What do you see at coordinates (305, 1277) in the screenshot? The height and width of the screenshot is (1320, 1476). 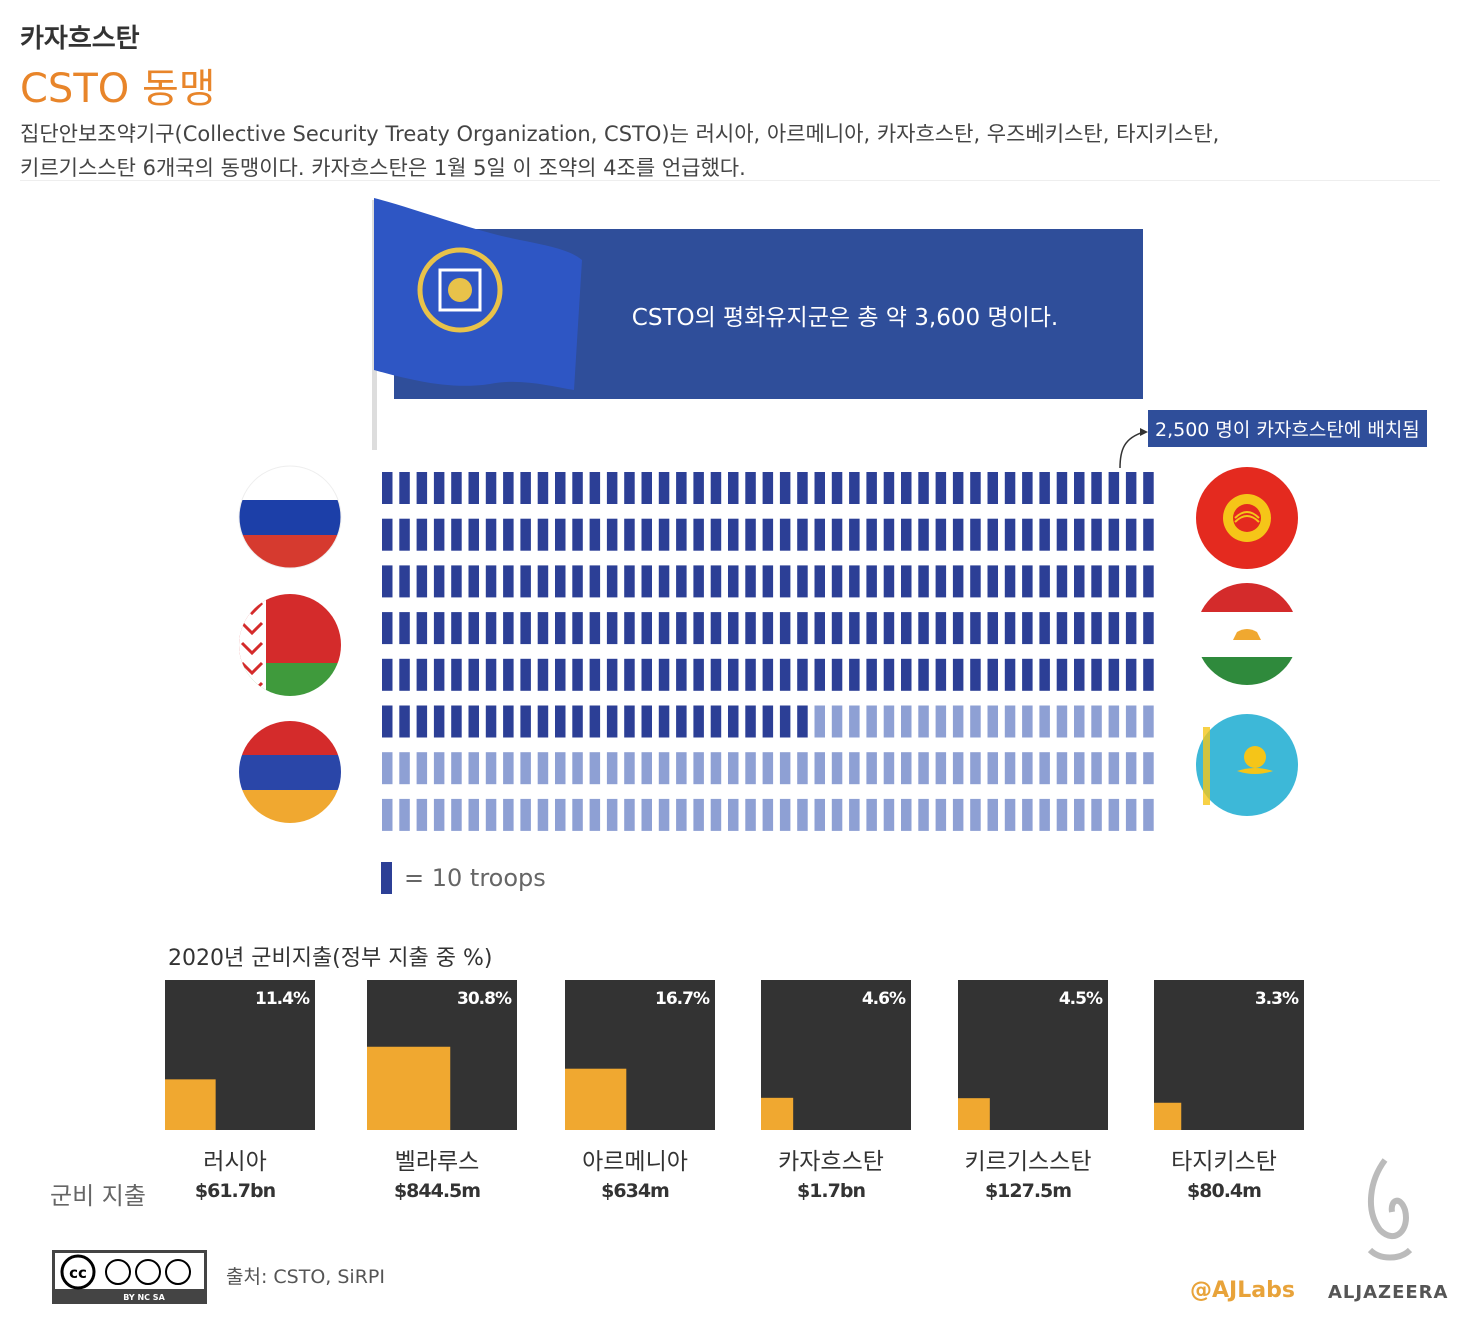 I see `source-note: 출처: CSTO, SiRPI` at bounding box center [305, 1277].